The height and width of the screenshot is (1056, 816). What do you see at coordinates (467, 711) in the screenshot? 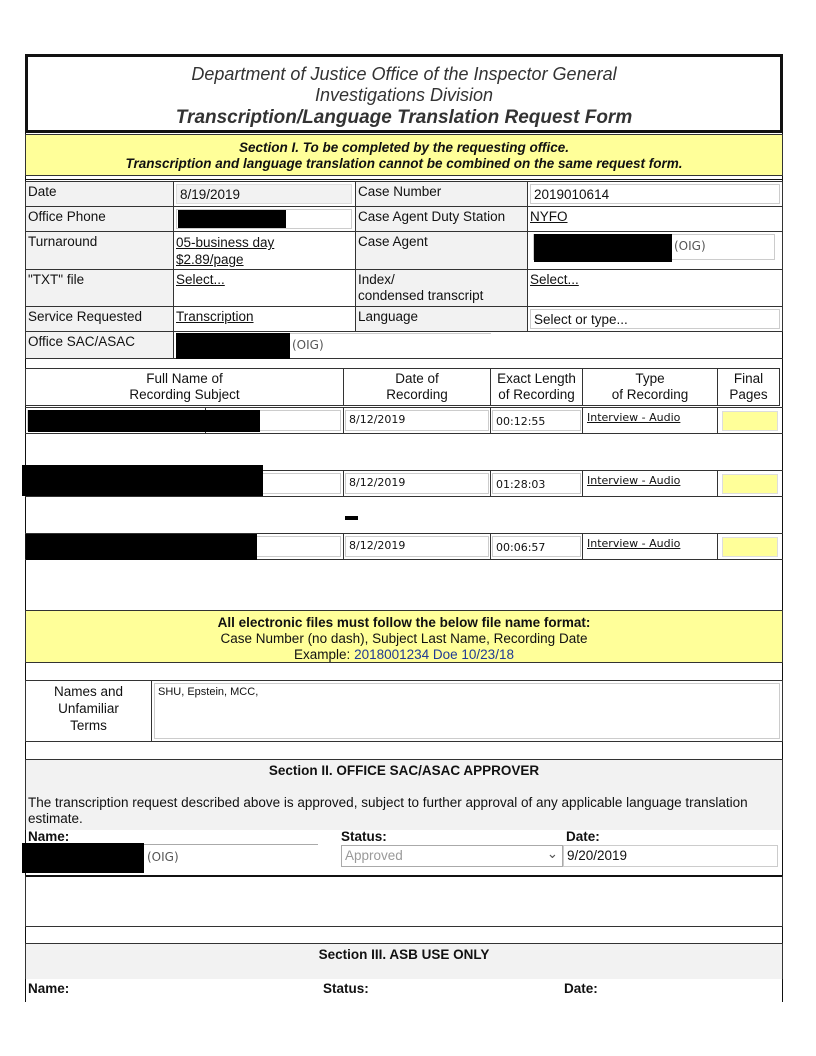
I see `terms-textarea: SHU, Epstein, MCC,` at bounding box center [467, 711].